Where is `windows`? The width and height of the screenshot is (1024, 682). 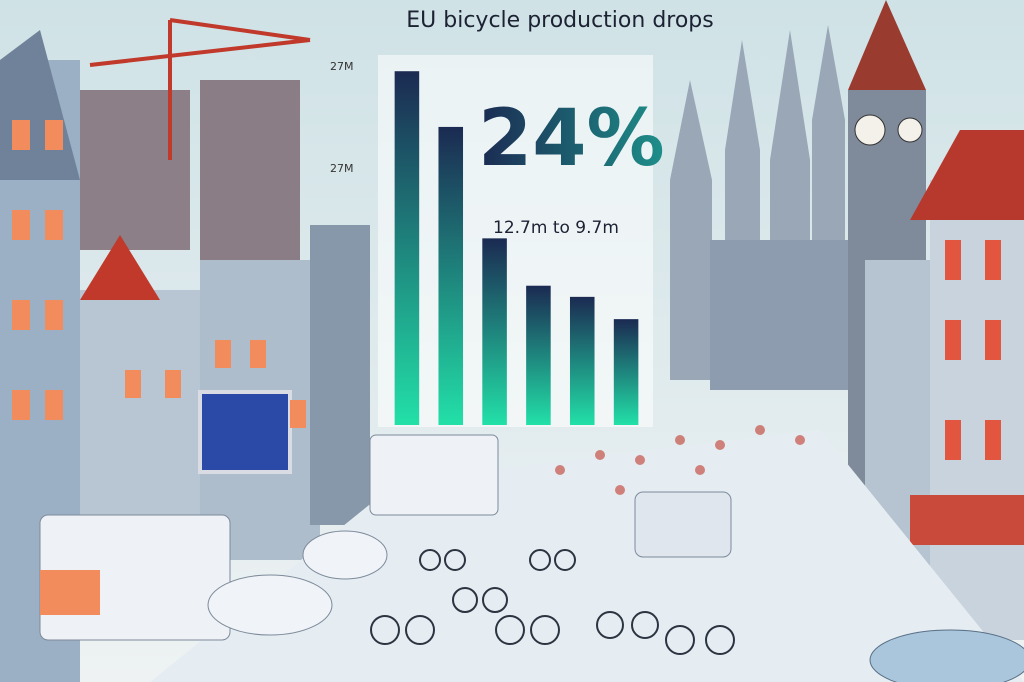 windows is located at coordinates (159, 274).